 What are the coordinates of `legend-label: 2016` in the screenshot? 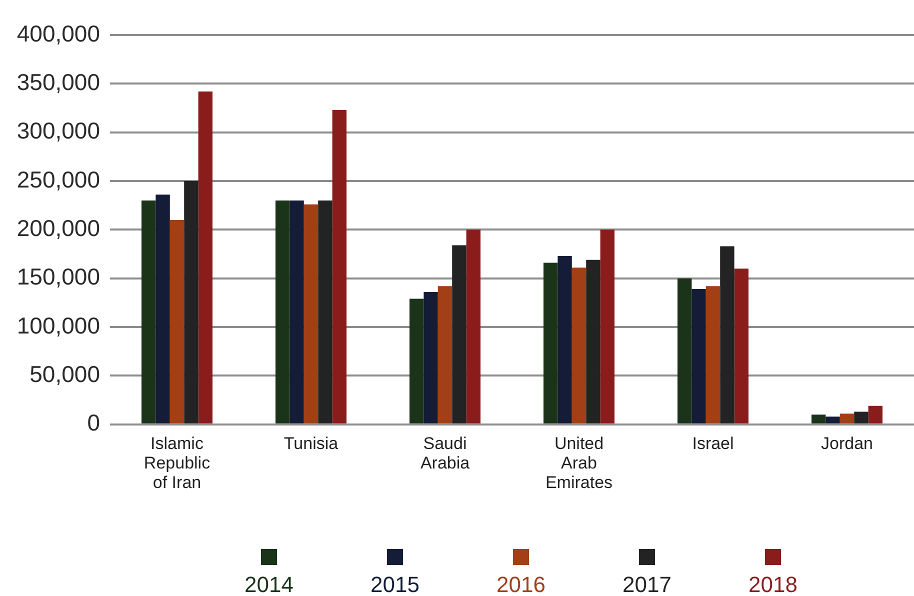 It's located at (521, 584).